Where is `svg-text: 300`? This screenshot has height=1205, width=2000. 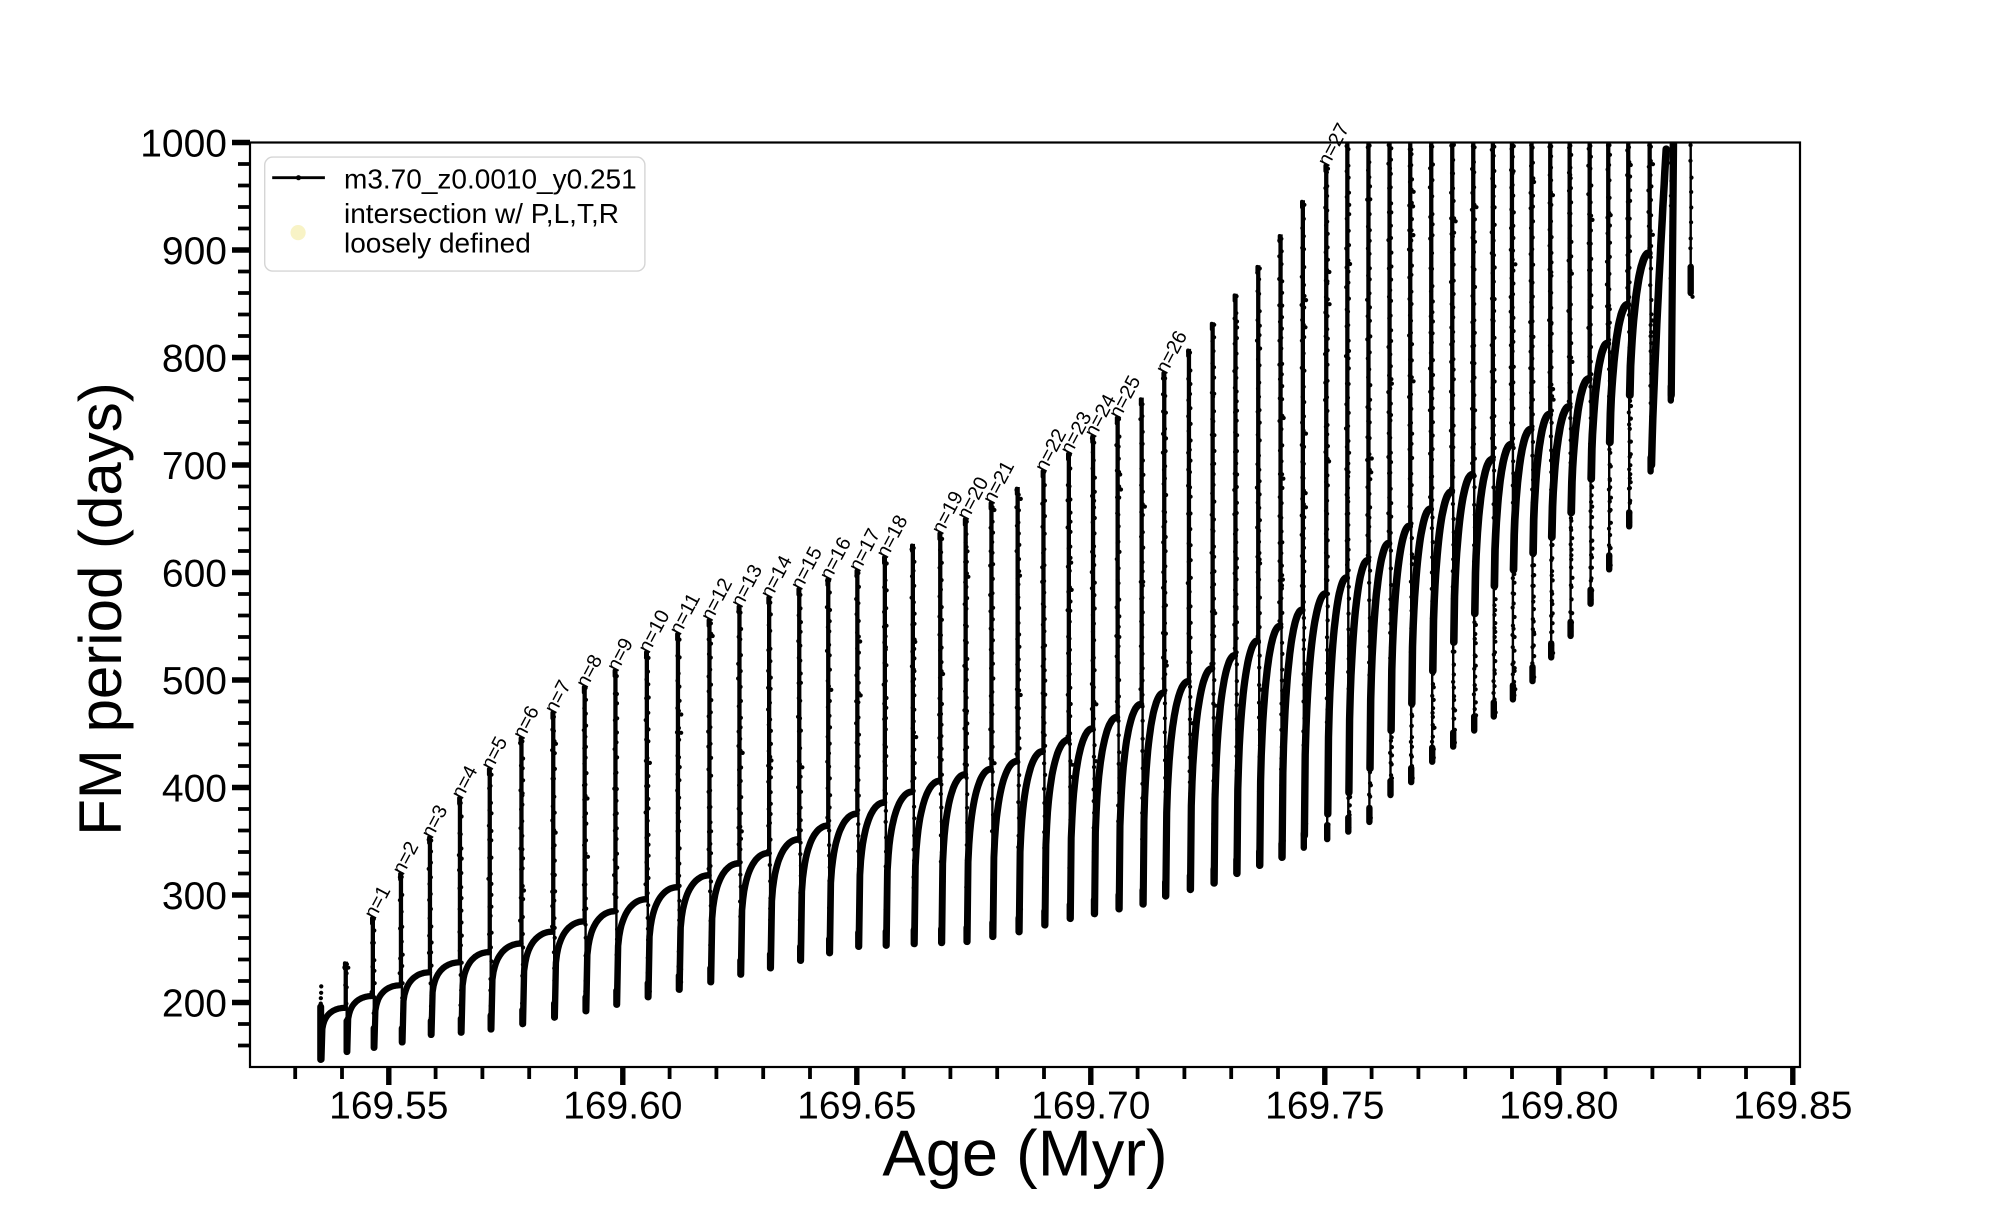
svg-text: 300 is located at coordinates (194, 896).